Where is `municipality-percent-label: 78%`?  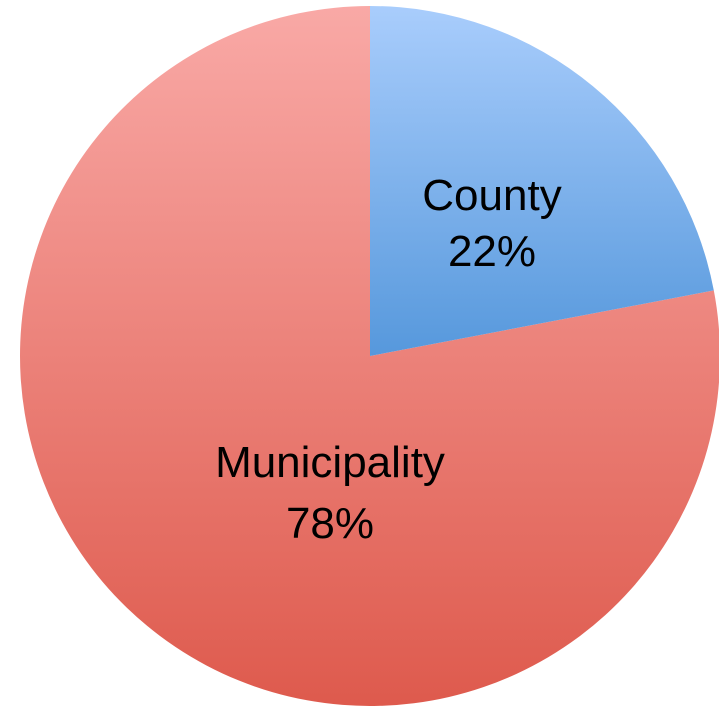 municipality-percent-label: 78% is located at coordinates (330, 523).